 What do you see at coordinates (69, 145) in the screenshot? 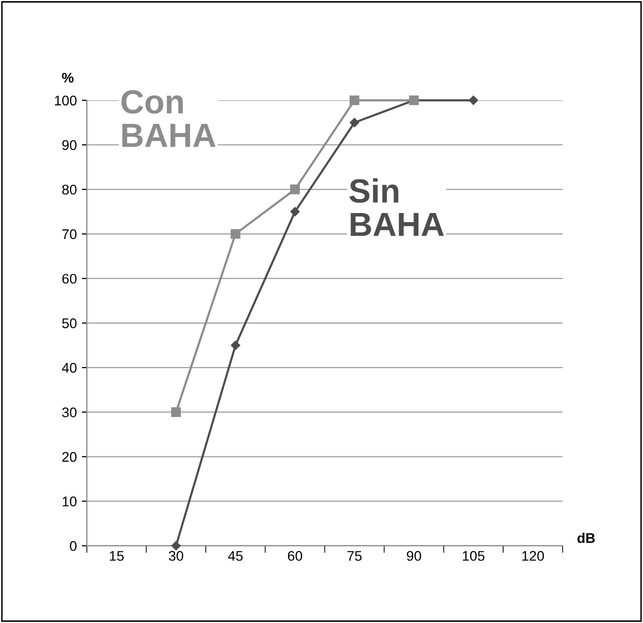
I see `y-tick-label: 90` at bounding box center [69, 145].